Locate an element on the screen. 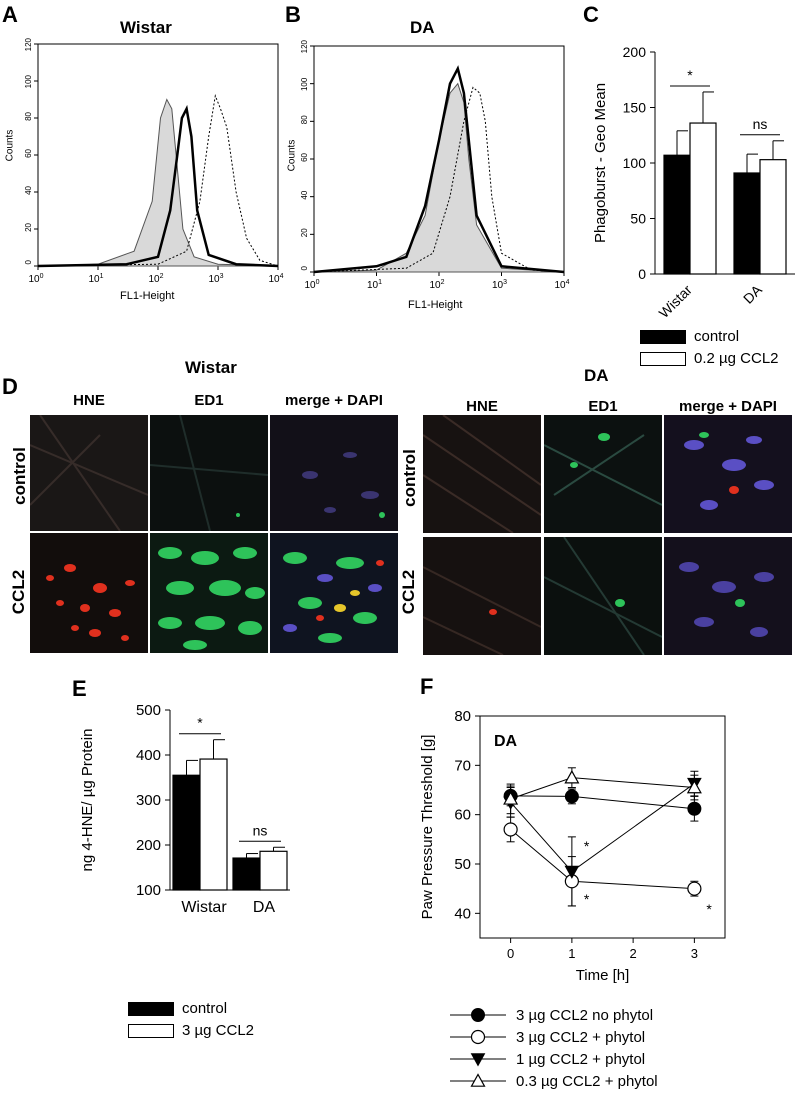  group-title-da: DA is located at coordinates (596, 375).